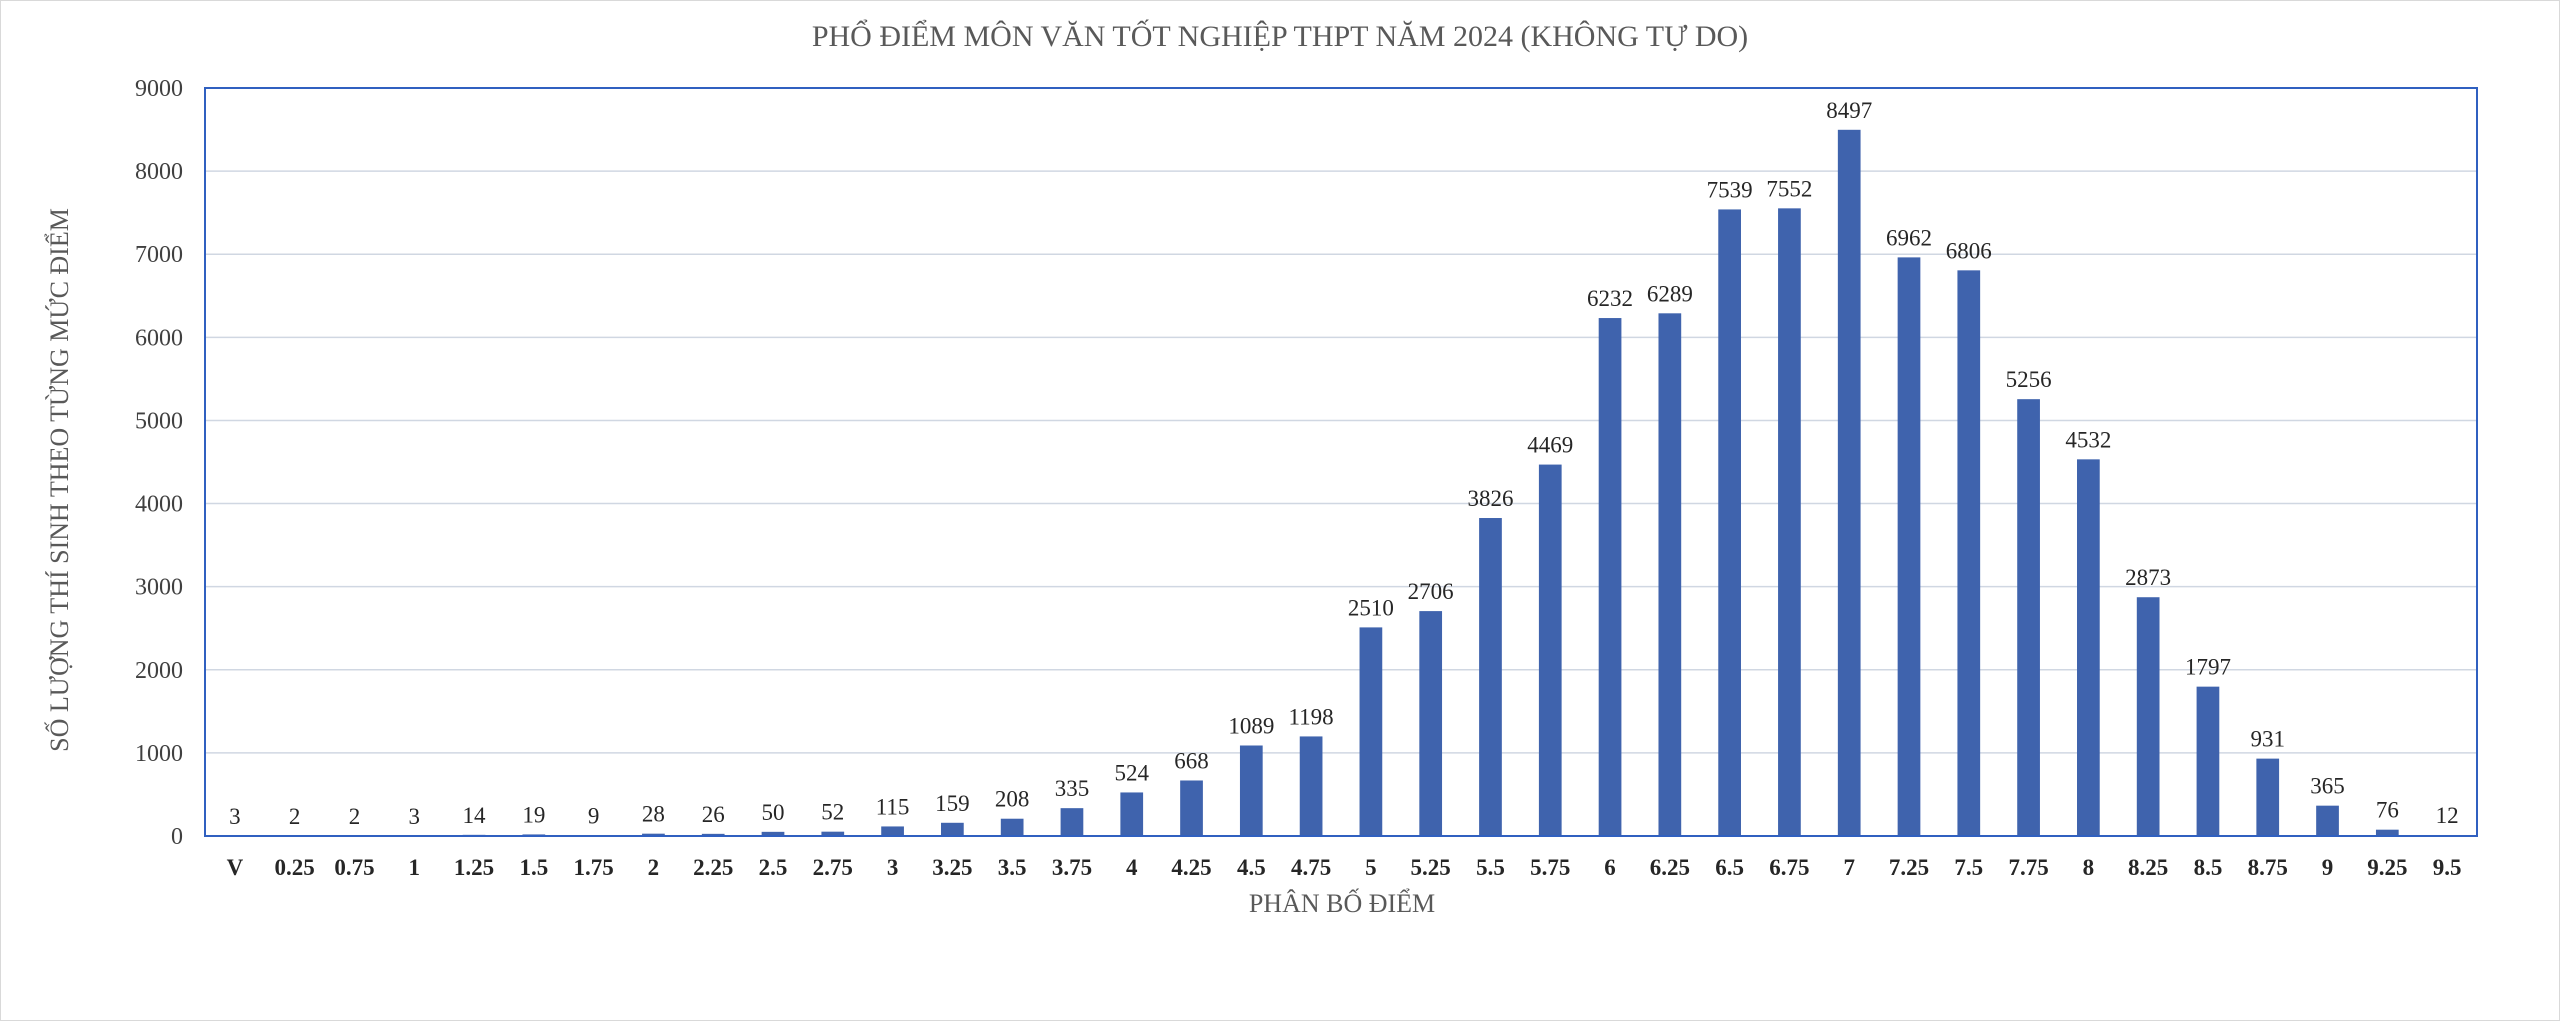  Describe the element at coordinates (59, 480) in the screenshot. I see `y-axis-title: SỐ LƯỢNG THÍ SINH THEO TỪNG MỨC ĐIỂM` at that location.